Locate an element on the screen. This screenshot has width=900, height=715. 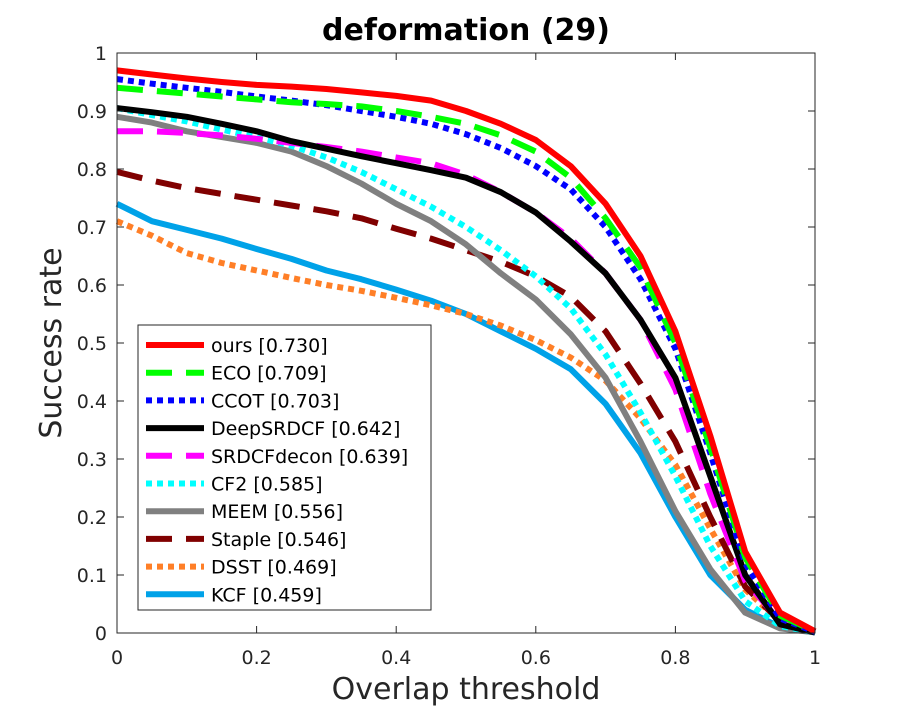
legend-label: KCF [0.459] is located at coordinates (266, 595).